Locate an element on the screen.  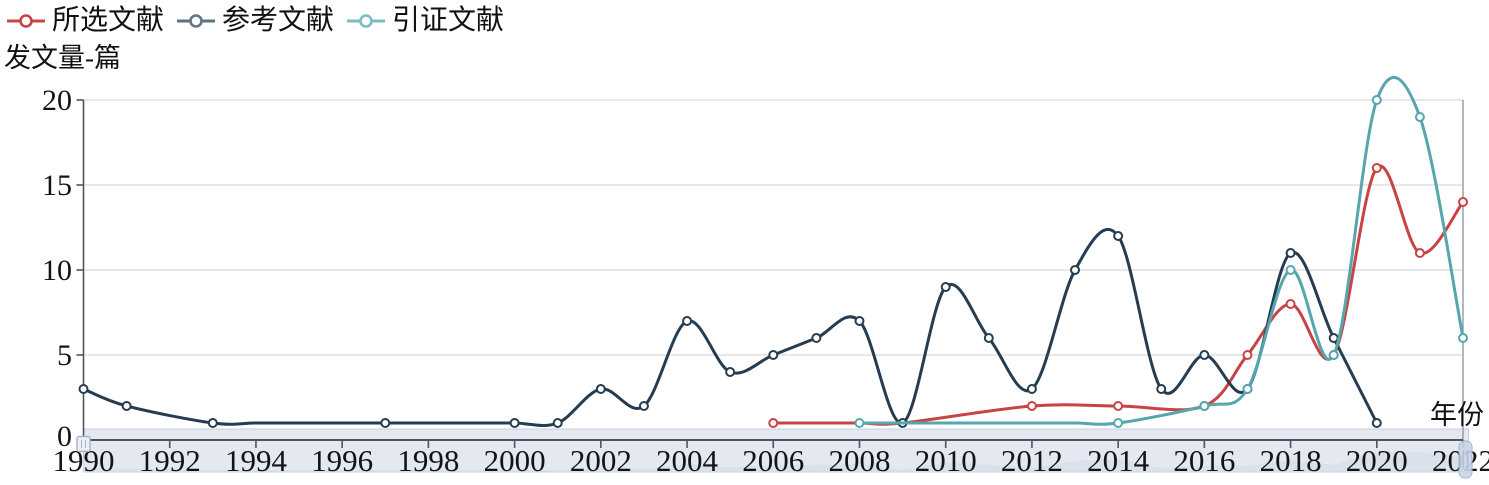
datazoom-slider-track is located at coordinates (776, 450).